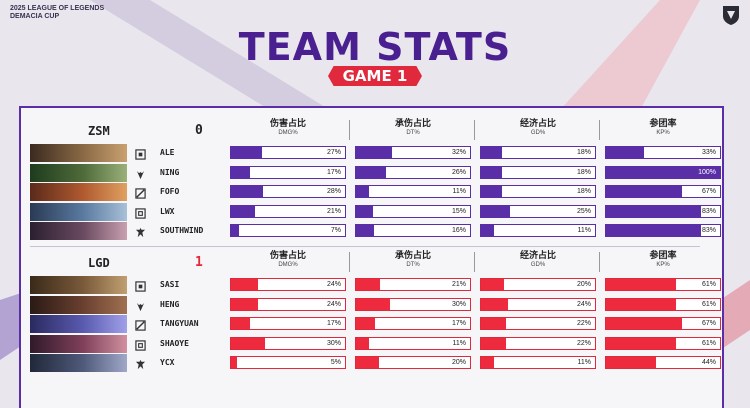  Describe the element at coordinates (731, 15) in the screenshot. I see `league-crest-icon` at that location.